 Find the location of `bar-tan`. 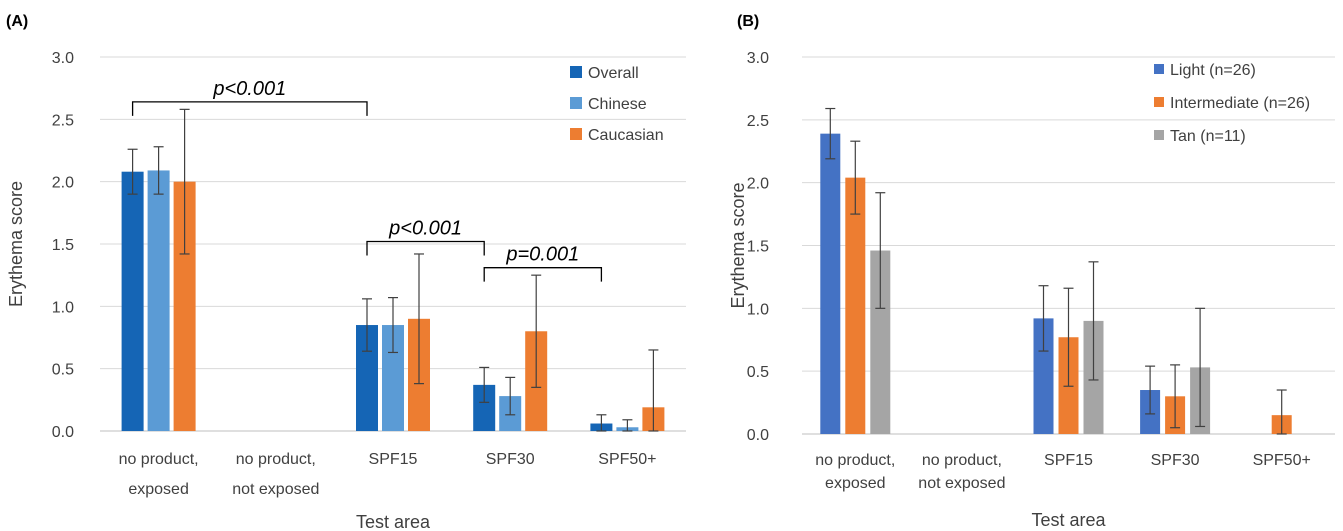

bar-tan is located at coordinates (880, 342).